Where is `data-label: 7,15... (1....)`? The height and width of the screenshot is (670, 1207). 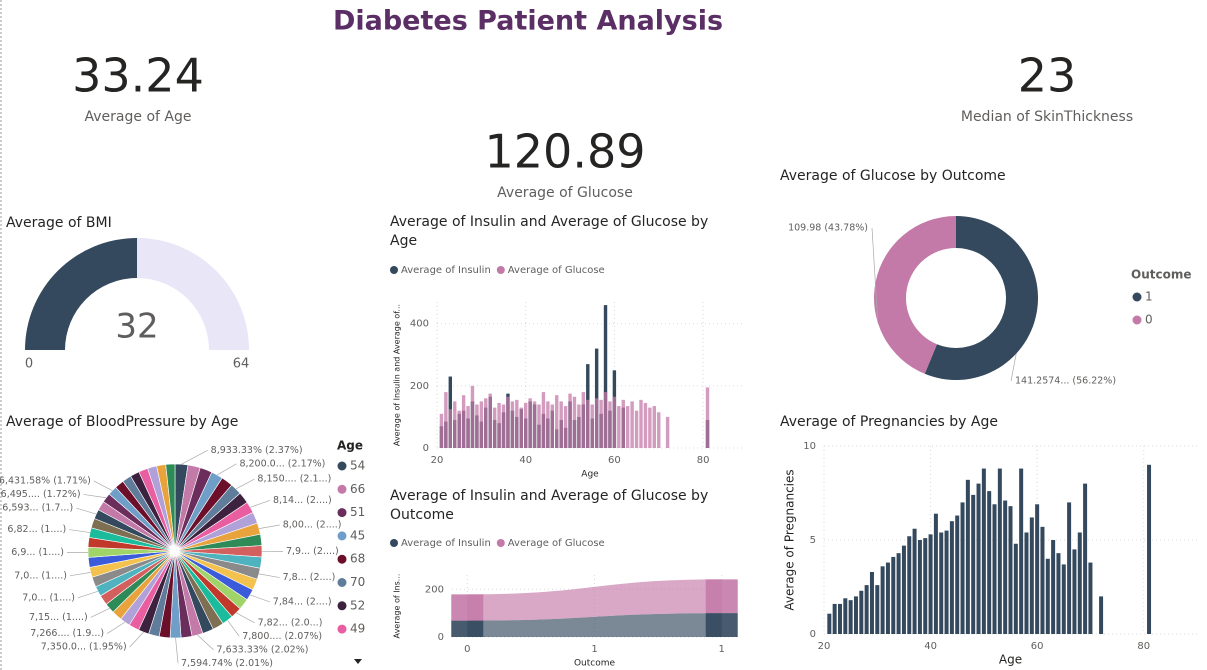 data-label: 7,15... (1....) is located at coordinates (58, 617).